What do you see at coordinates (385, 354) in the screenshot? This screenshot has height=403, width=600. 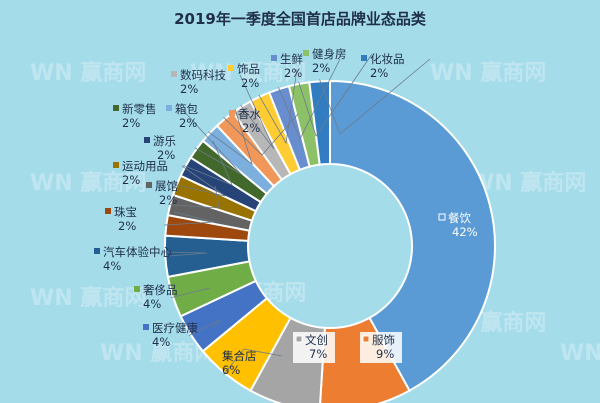 I see `slice-percent: 9%` at bounding box center [385, 354].